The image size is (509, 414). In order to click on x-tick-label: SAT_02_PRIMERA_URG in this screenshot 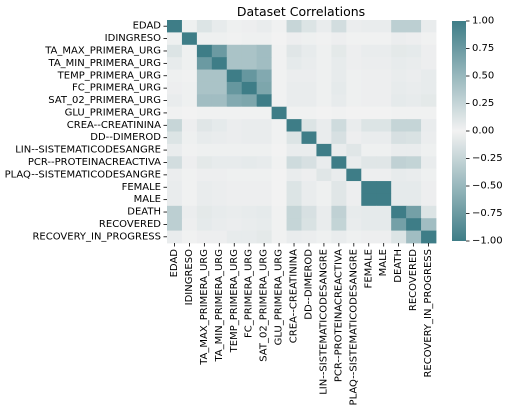, I will do `click(264, 305)`.